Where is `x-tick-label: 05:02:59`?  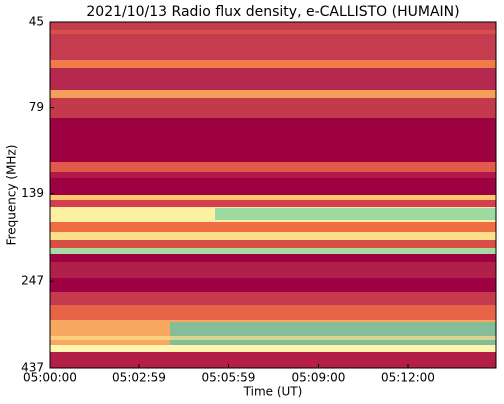
x-tick-label: 05:02:59 is located at coordinates (139, 378).